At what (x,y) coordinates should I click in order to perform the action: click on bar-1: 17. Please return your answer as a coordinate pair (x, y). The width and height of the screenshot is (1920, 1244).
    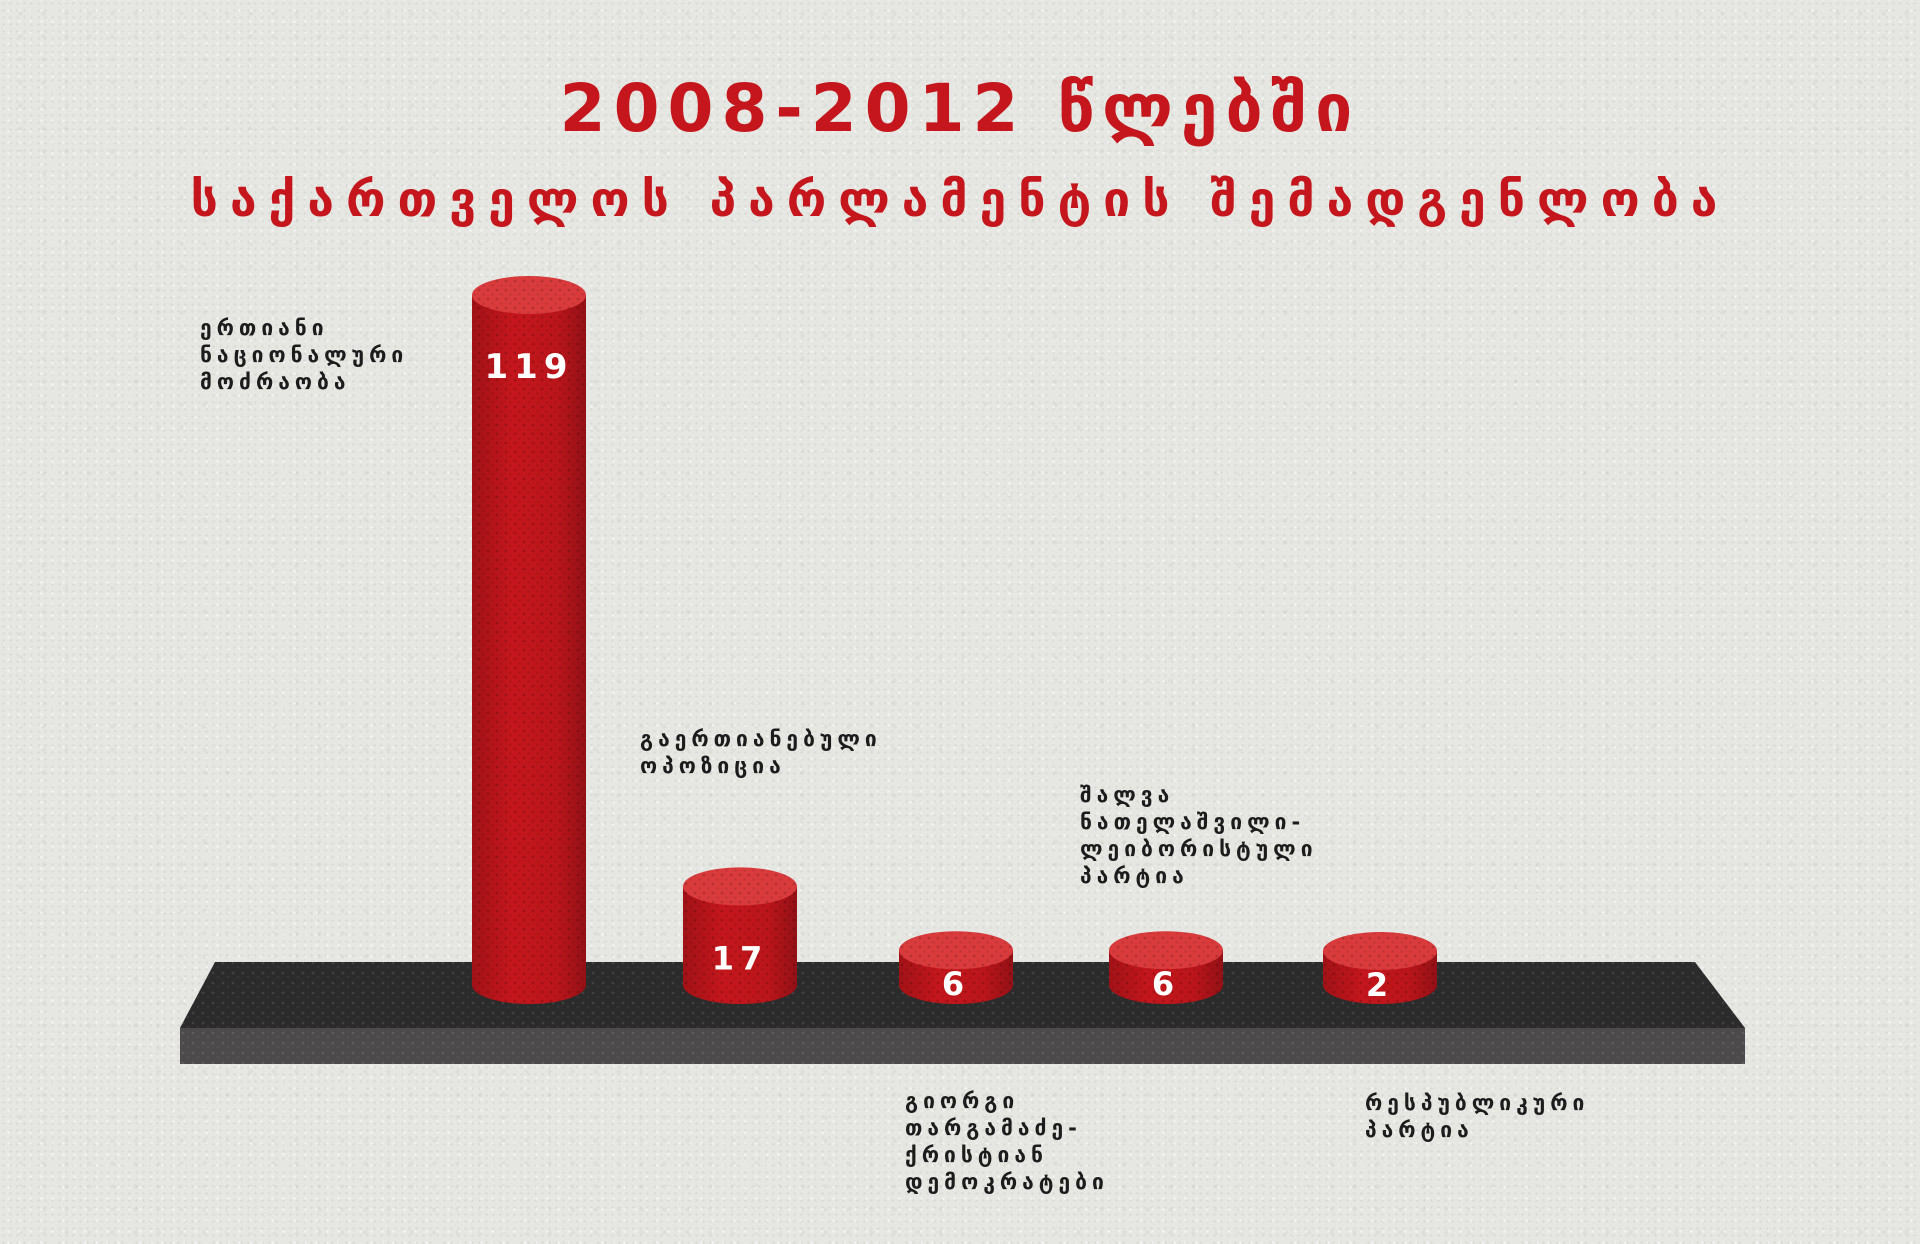
    Looking at the image, I should click on (740, 935).